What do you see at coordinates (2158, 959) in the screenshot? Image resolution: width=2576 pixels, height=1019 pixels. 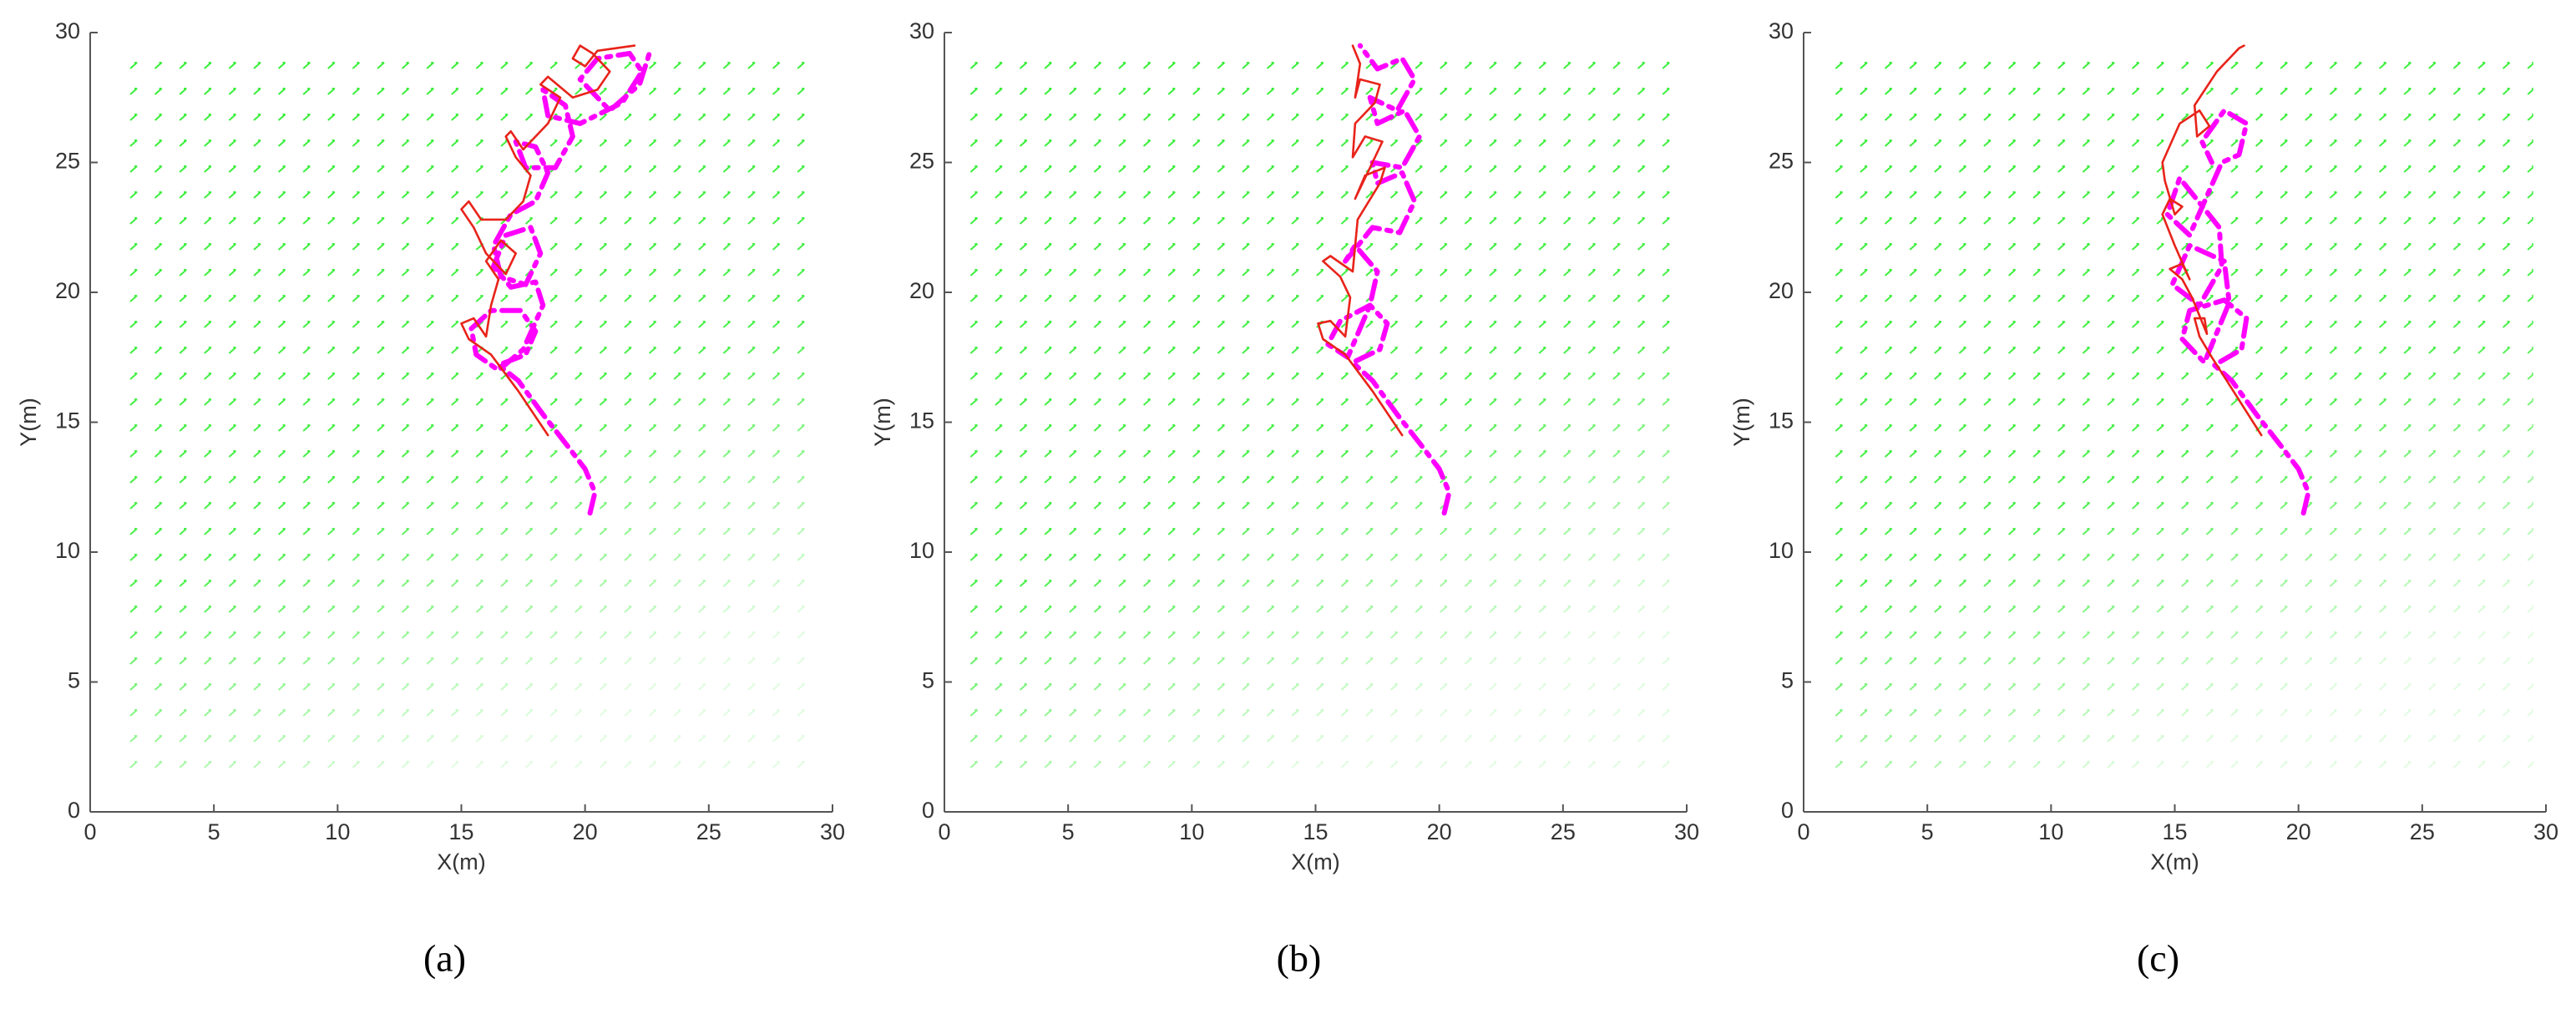 I see `panel-label: (c)` at bounding box center [2158, 959].